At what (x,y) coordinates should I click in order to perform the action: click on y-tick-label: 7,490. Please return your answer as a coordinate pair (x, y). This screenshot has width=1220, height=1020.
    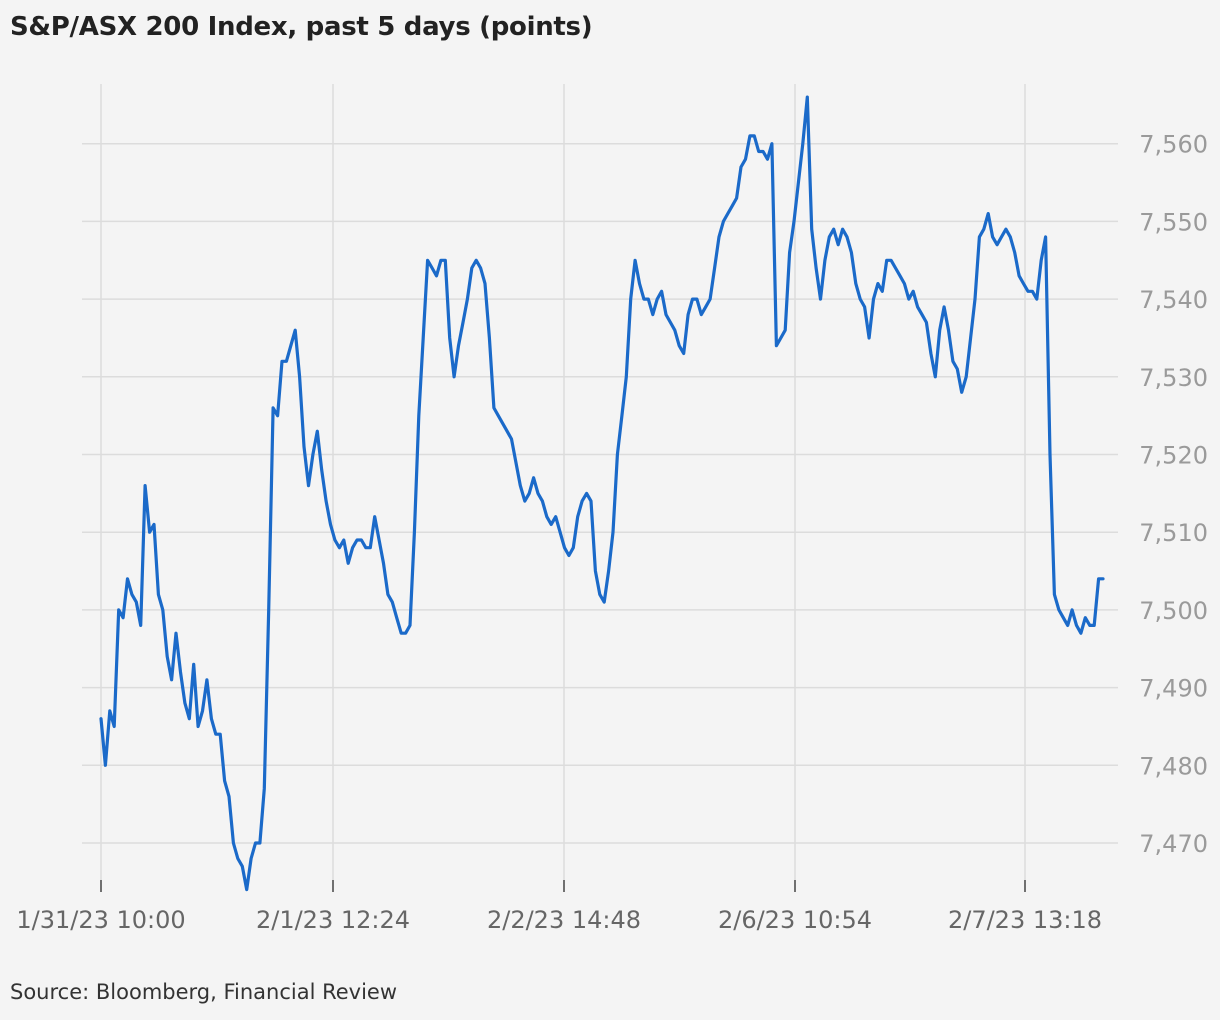
    Looking at the image, I should click on (1173, 689).